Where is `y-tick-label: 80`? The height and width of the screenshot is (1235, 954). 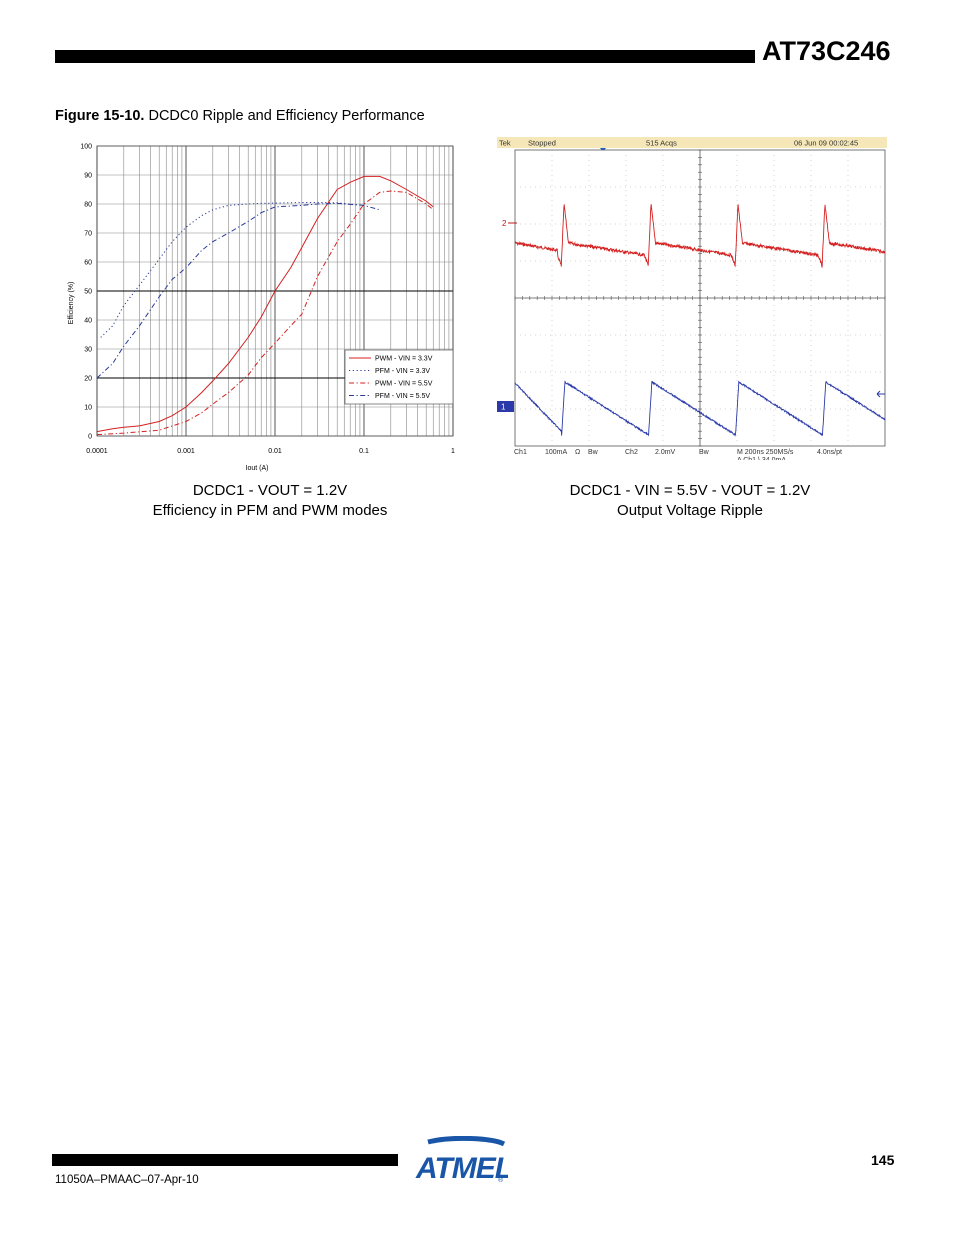 y-tick-label: 80 is located at coordinates (88, 205).